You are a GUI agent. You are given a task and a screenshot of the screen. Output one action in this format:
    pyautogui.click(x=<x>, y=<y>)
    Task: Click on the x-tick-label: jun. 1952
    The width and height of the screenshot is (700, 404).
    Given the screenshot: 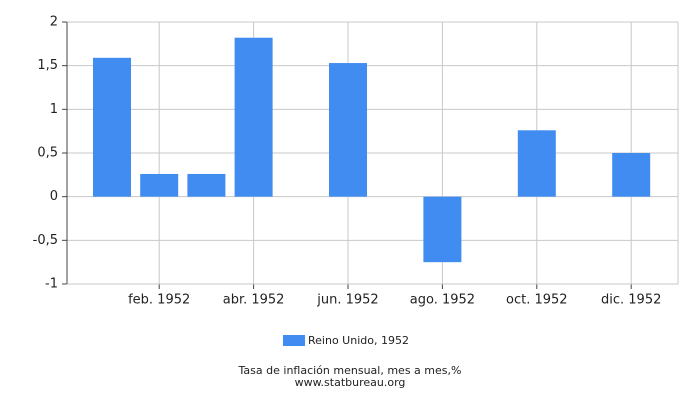 What is the action you would take?
    pyautogui.click(x=347, y=300)
    